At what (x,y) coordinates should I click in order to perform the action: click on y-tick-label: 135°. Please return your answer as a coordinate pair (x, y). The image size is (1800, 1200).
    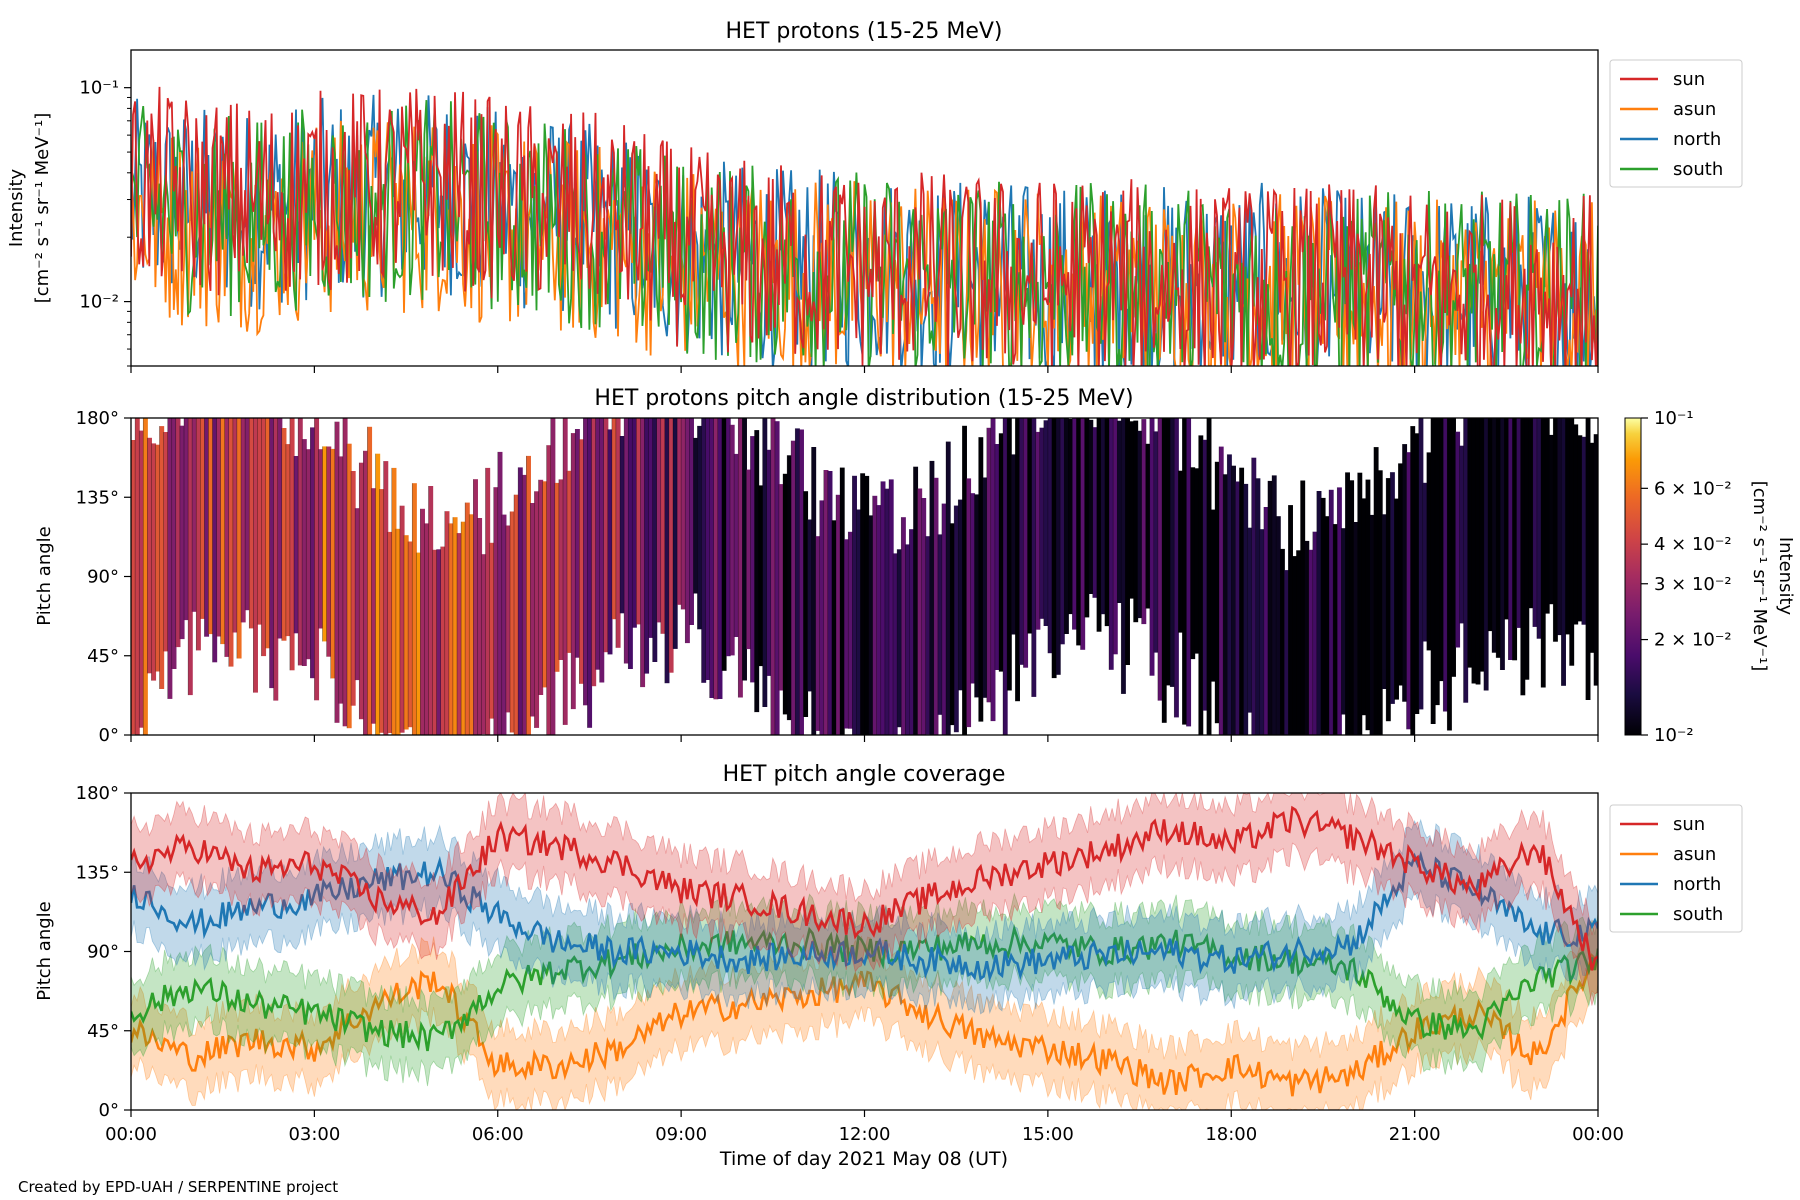
    Looking at the image, I should click on (97, 497).